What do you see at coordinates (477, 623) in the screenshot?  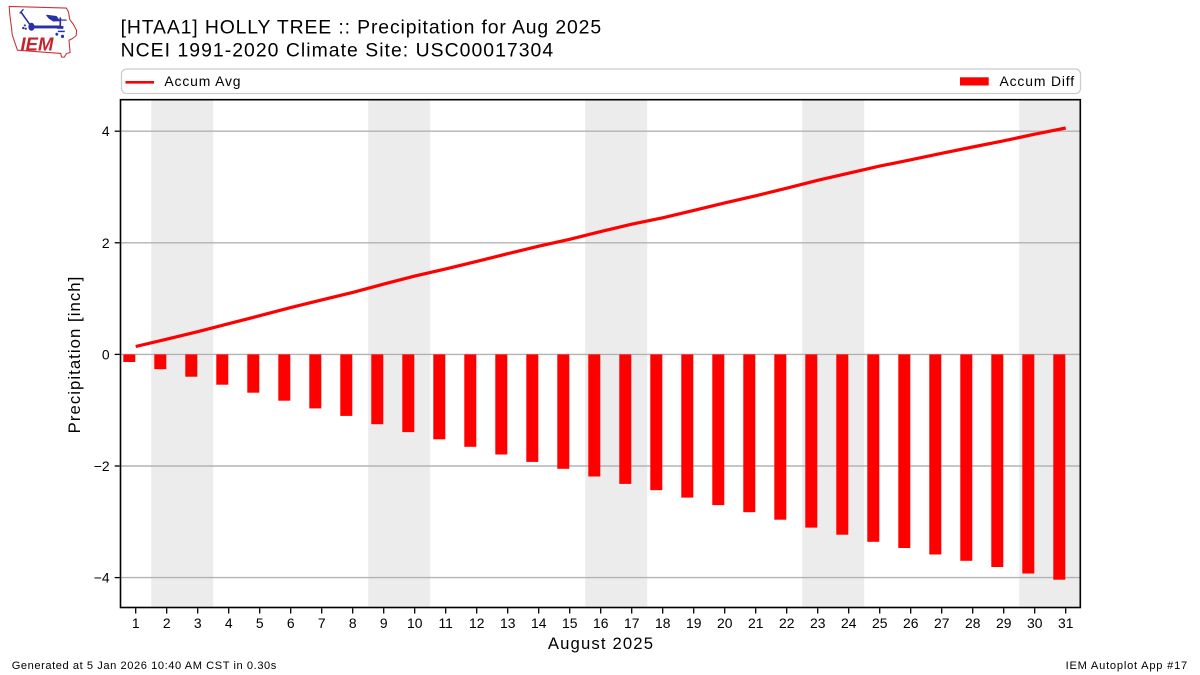 I see `svg-text: 12` at bounding box center [477, 623].